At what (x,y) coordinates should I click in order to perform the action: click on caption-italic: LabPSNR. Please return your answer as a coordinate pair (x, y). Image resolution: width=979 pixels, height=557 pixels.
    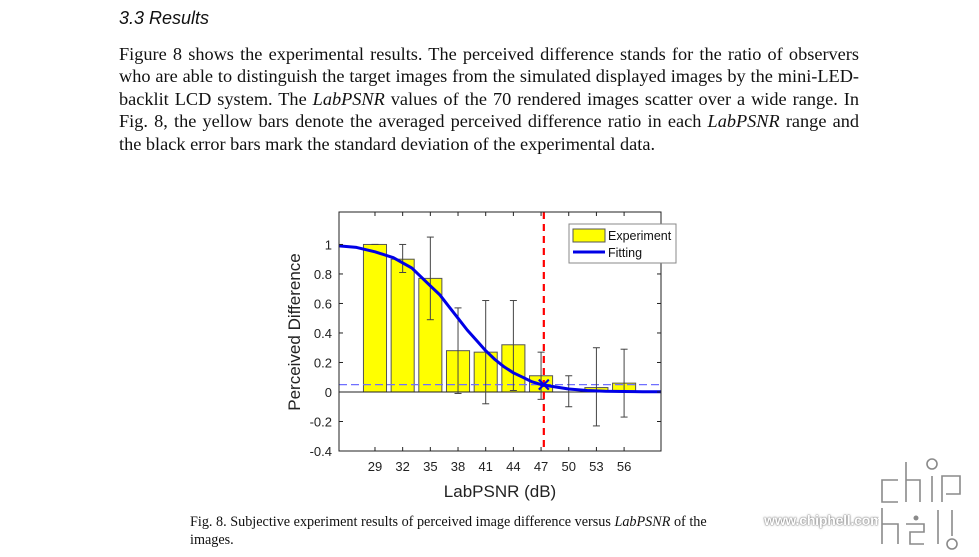
    Looking at the image, I should click on (642, 522).